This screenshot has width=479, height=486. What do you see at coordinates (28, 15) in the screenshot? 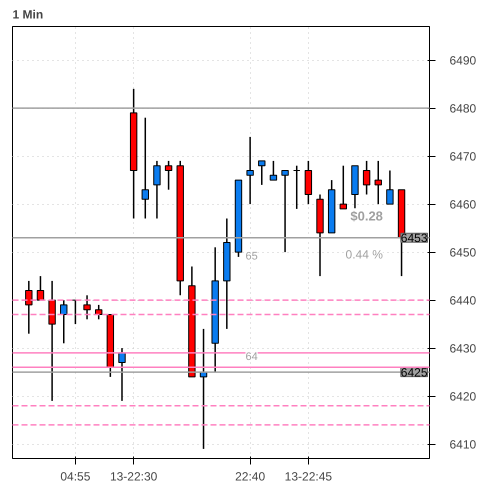
I see `chart-title: 1 Min` at bounding box center [28, 15].